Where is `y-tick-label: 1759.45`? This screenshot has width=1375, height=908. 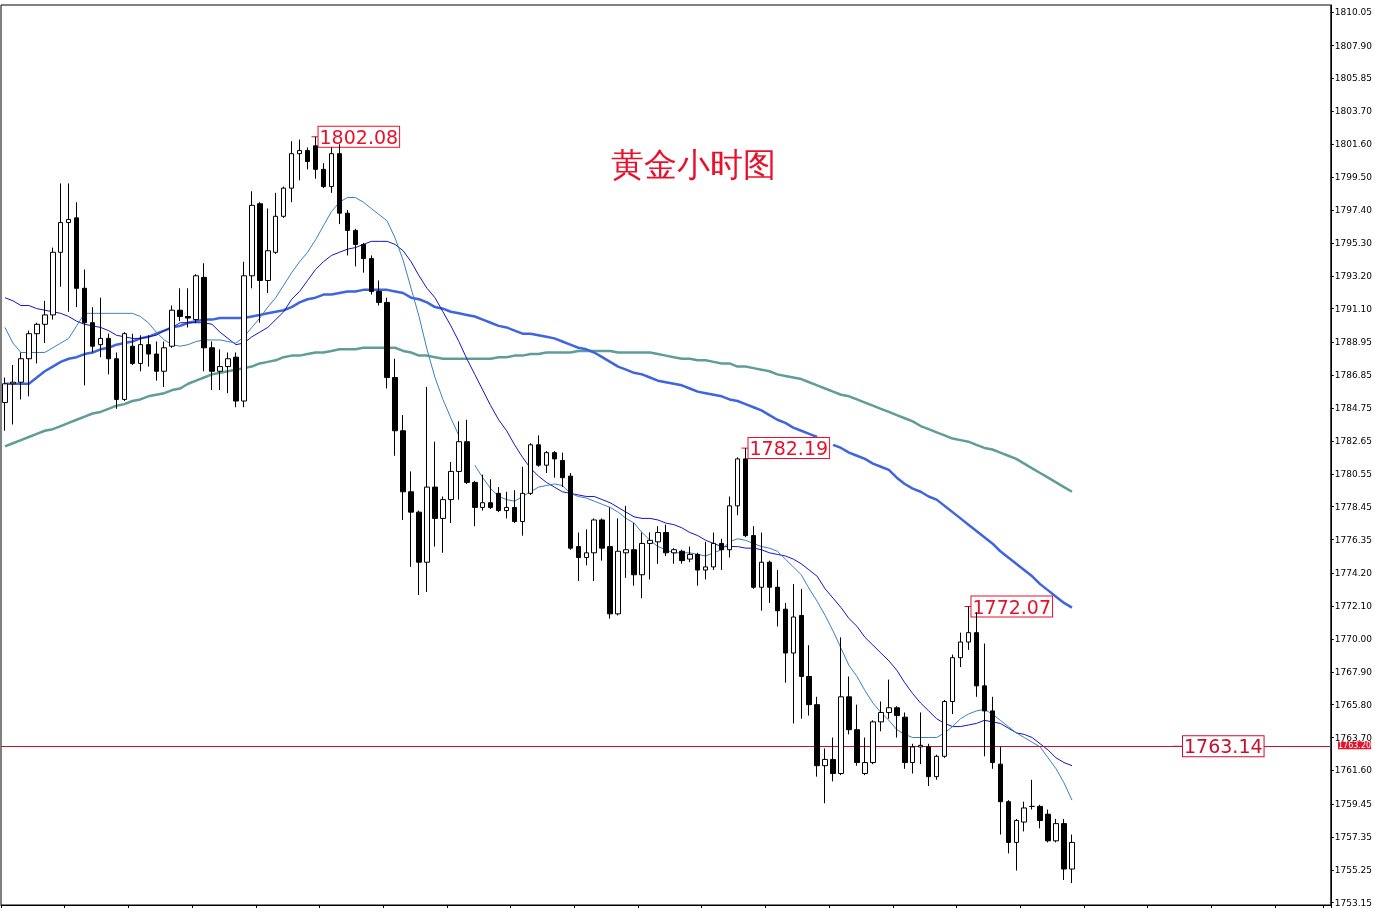 y-tick-label: 1759.45 is located at coordinates (1353, 804).